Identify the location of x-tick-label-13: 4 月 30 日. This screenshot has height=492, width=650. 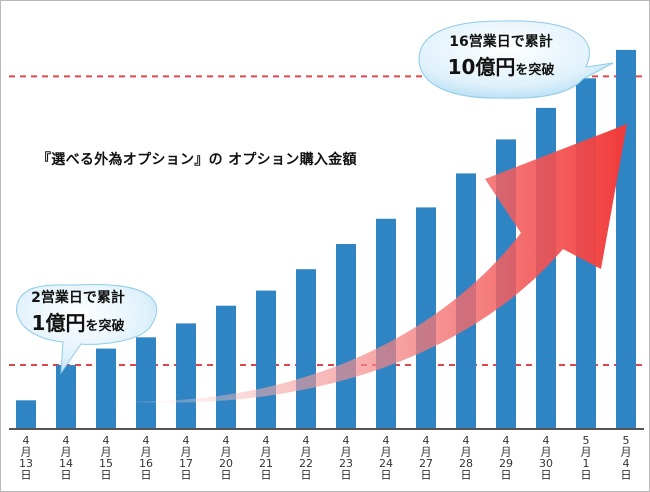
(546, 458).